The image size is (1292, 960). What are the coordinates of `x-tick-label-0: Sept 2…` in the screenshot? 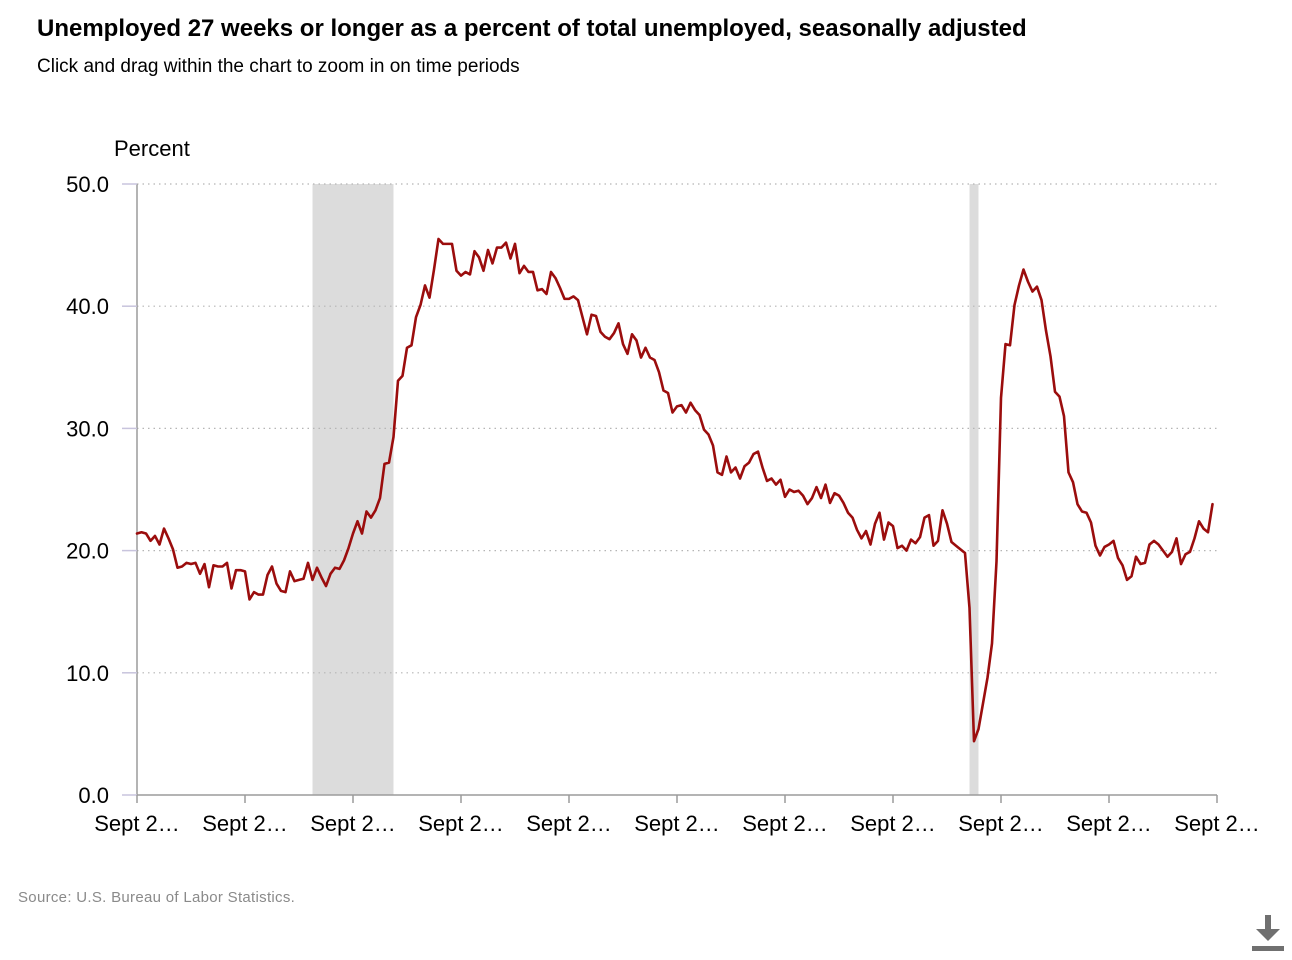 It's located at (137, 823).